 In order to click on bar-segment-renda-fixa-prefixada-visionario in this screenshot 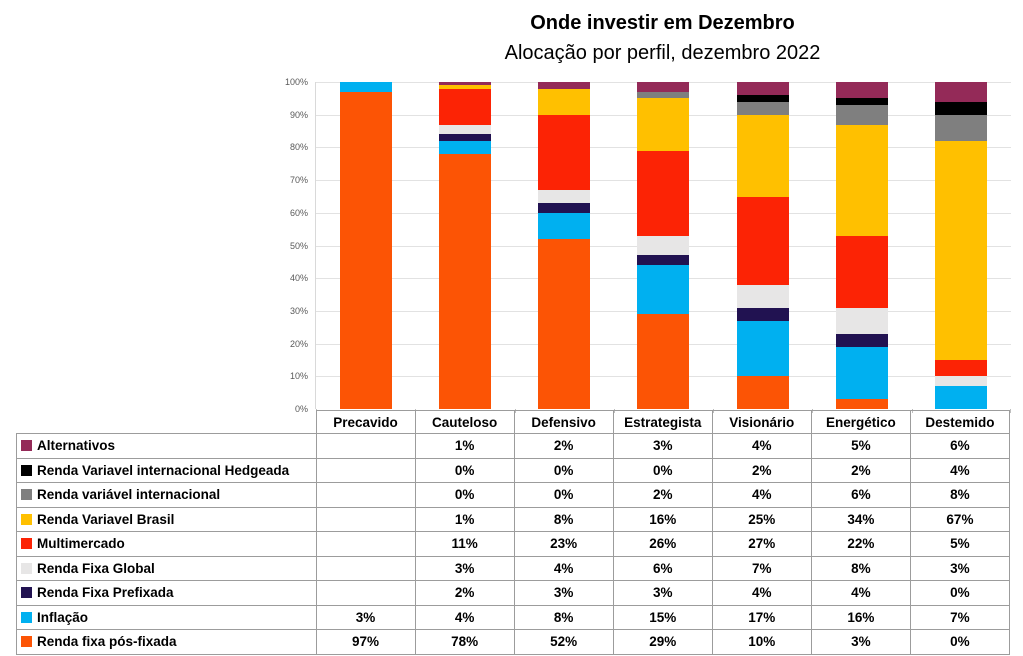, I will do `click(762, 314)`.